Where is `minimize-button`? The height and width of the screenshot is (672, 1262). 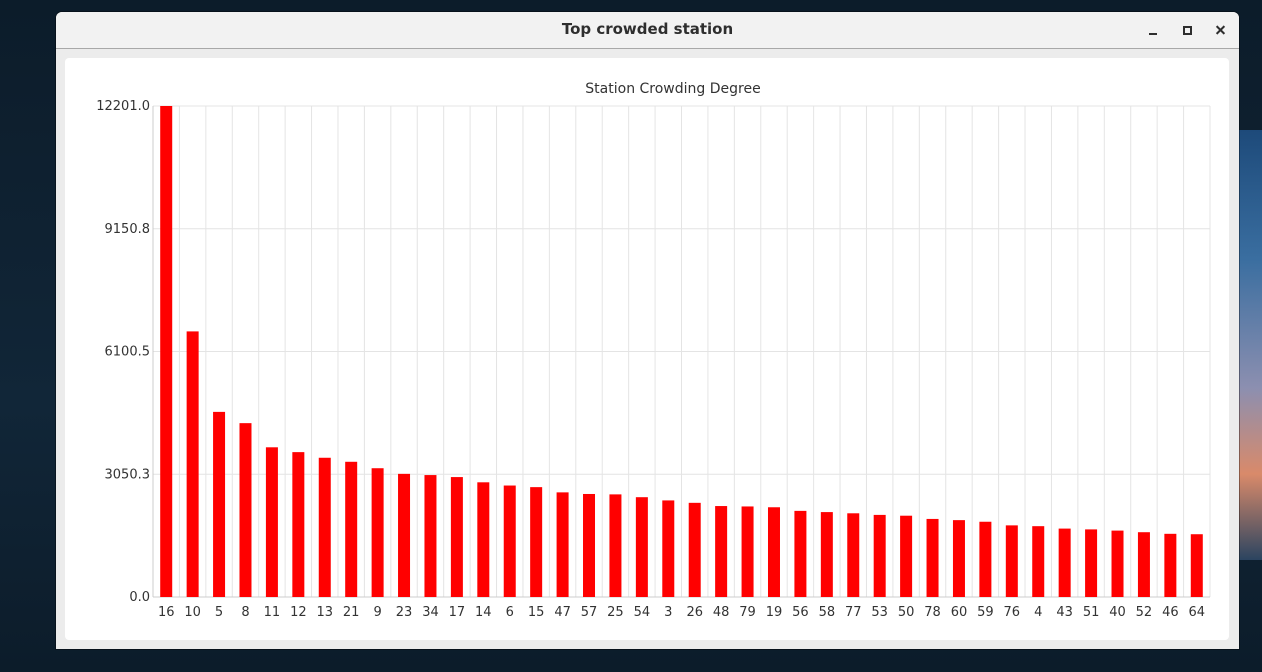 minimize-button is located at coordinates (1153, 30).